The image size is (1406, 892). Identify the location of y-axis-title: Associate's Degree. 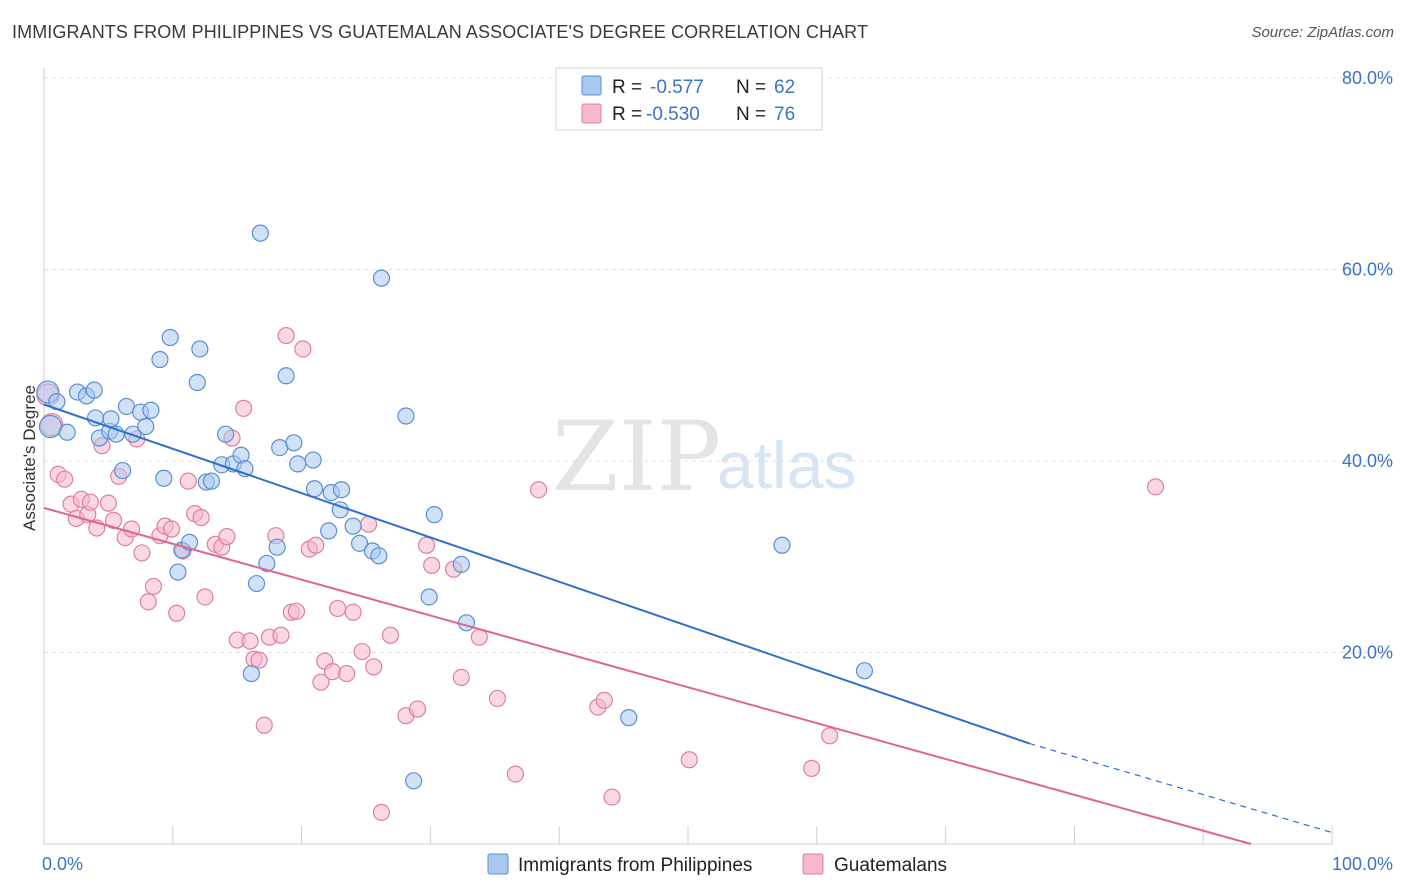
(29, 458).